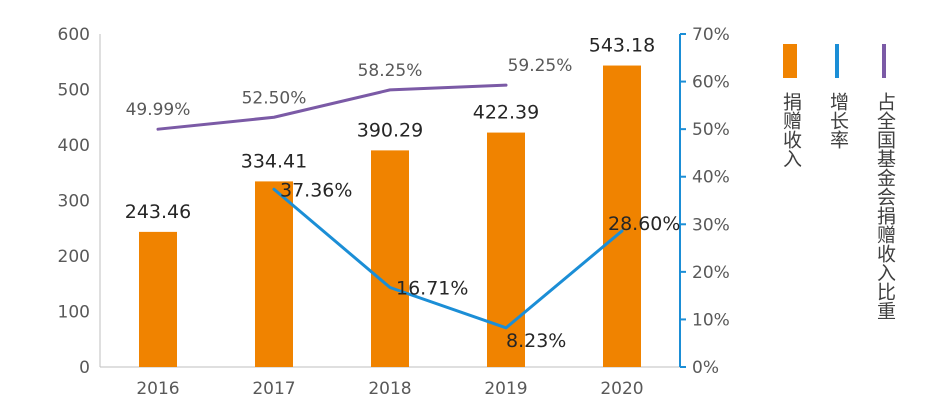 The height and width of the screenshot is (409, 942). What do you see at coordinates (74, 202) in the screenshot?
I see `y-left-tick-label: 300` at bounding box center [74, 202].